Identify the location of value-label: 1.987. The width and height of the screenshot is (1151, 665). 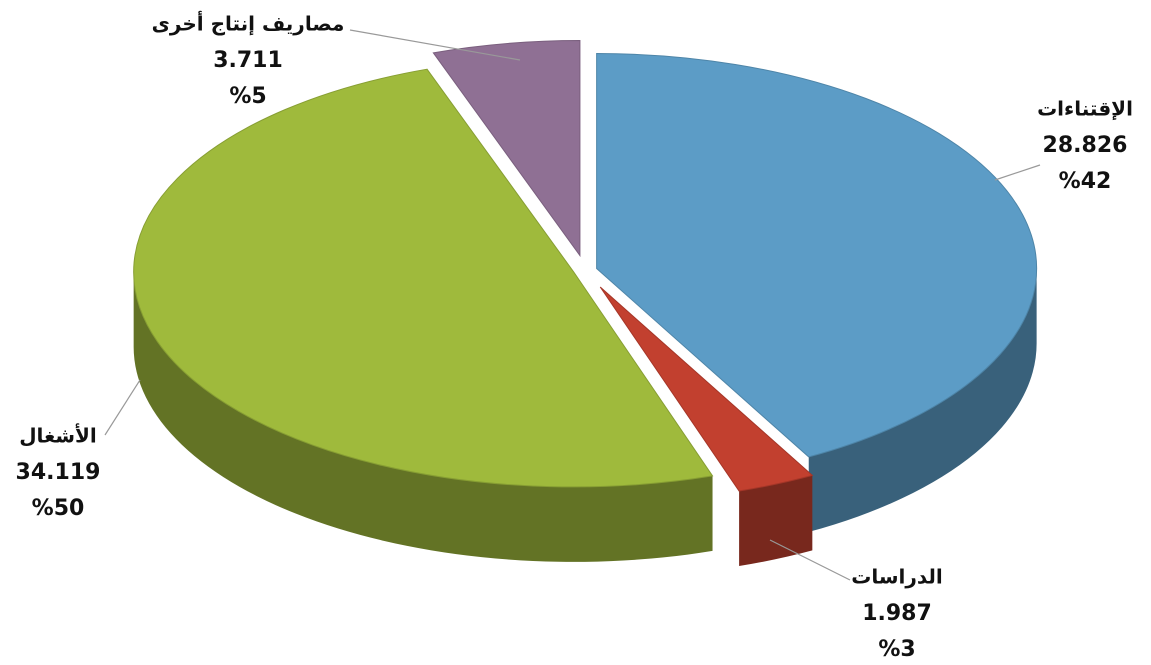
(897, 613).